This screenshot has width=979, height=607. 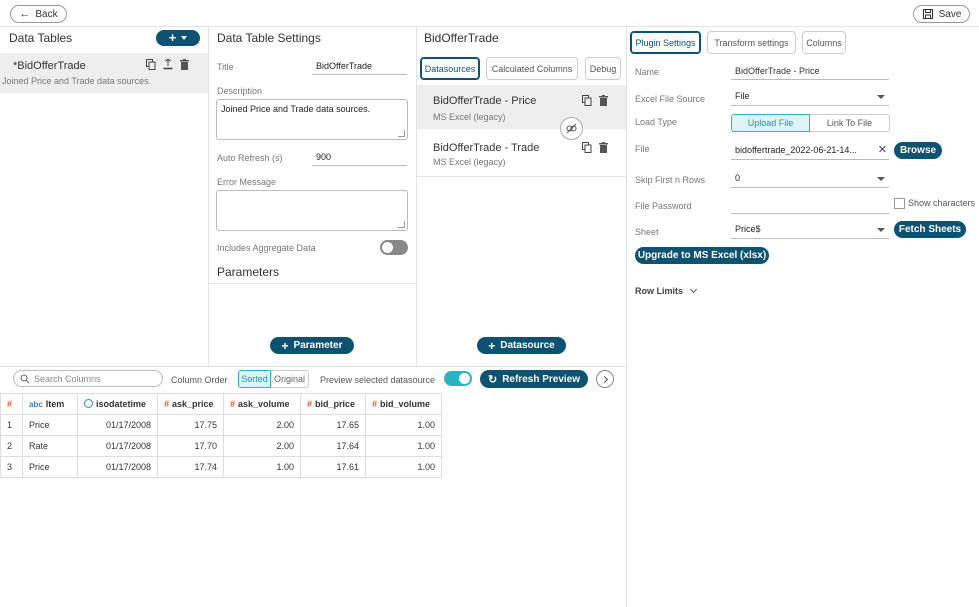 I want to click on fetch-sheets-button: Fetch Sheets, so click(x=930, y=229).